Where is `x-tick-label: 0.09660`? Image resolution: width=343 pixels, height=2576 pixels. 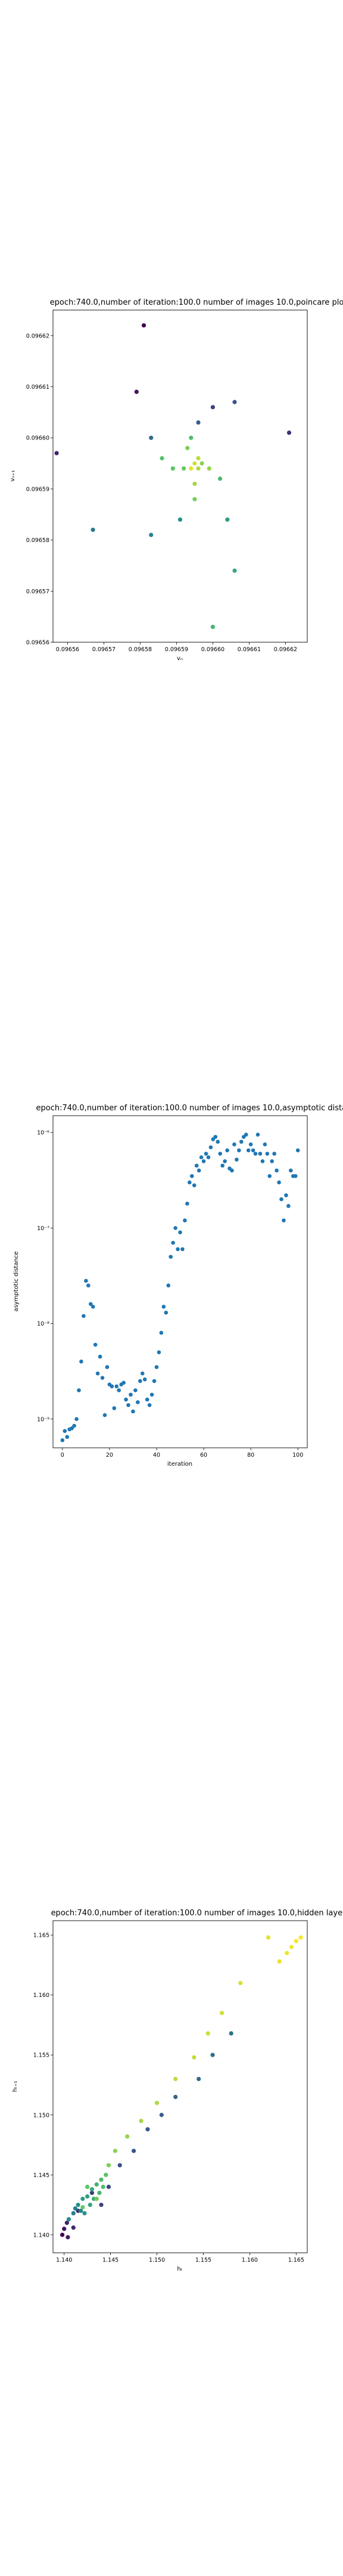
x-tick-label: 0.09660 is located at coordinates (212, 650).